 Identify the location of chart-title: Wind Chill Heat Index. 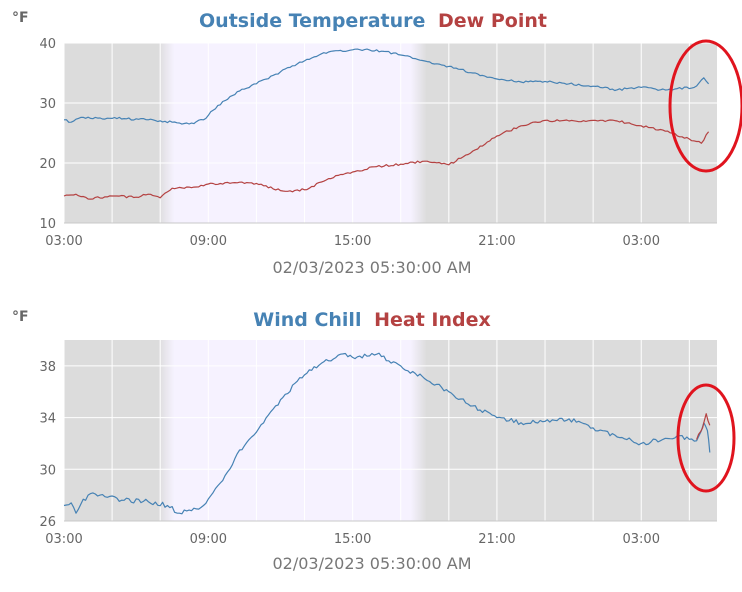
(372, 320).